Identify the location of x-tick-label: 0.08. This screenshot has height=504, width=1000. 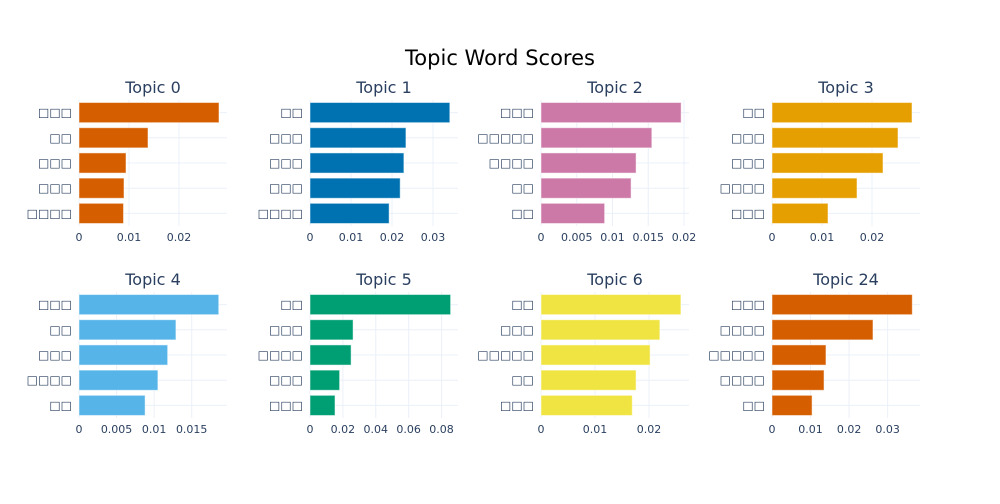
(441, 429).